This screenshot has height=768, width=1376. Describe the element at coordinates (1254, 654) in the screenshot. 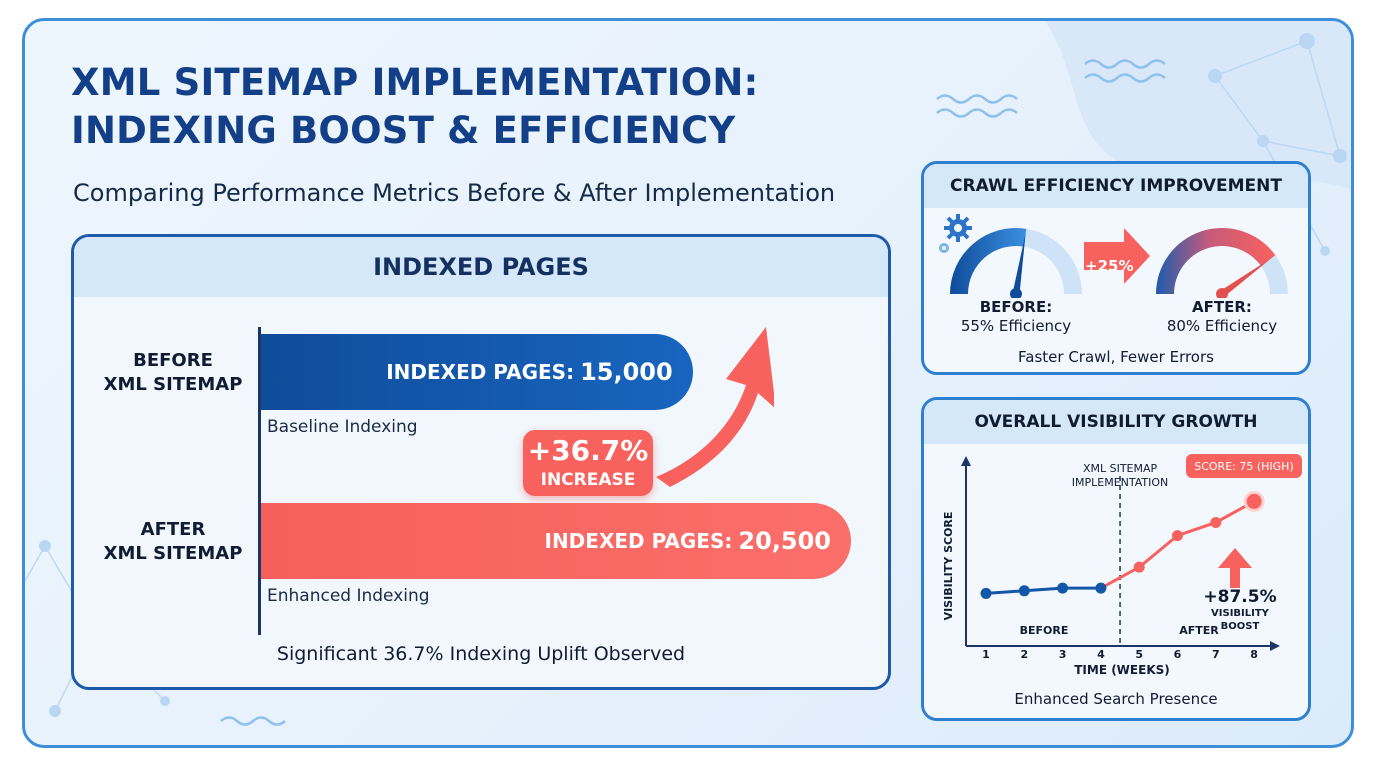

I see `x-tick-label: 8` at that location.